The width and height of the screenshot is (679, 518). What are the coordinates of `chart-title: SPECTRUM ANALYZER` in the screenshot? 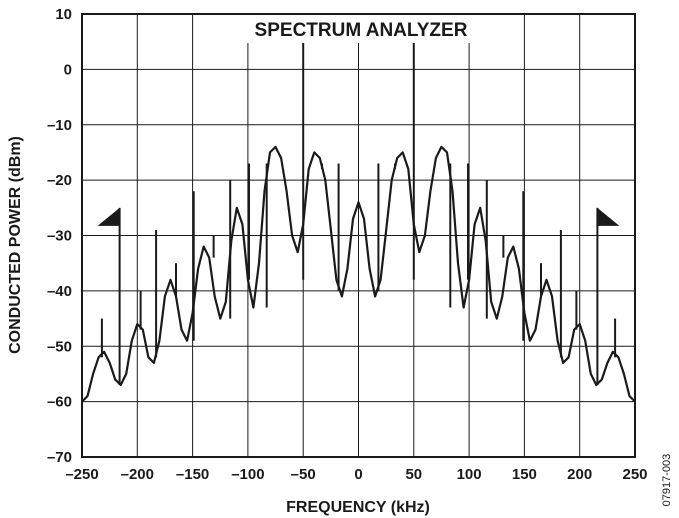 It's located at (361, 30).